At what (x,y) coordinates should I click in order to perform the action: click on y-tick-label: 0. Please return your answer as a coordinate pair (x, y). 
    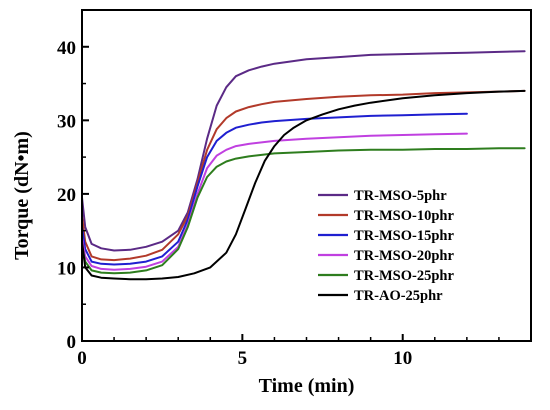
    Looking at the image, I should click on (72, 342).